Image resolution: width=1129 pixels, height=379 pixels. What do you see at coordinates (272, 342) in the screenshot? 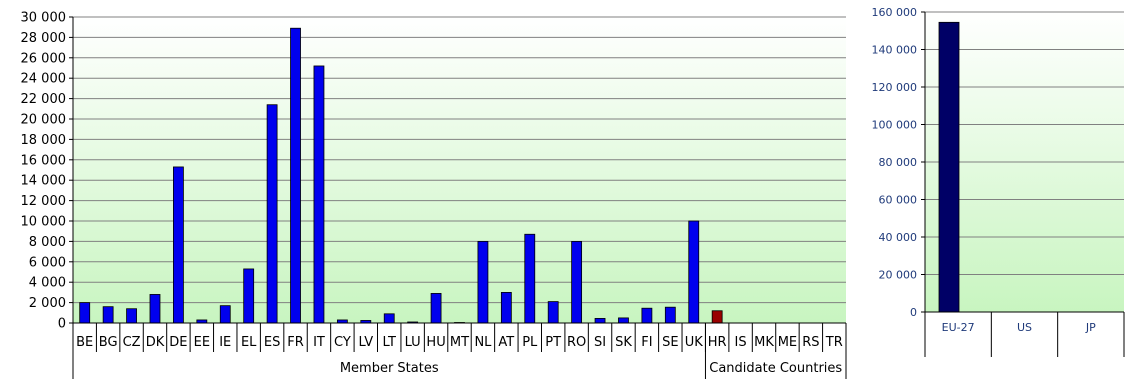
I see `category-label-ES: ES` at bounding box center [272, 342].